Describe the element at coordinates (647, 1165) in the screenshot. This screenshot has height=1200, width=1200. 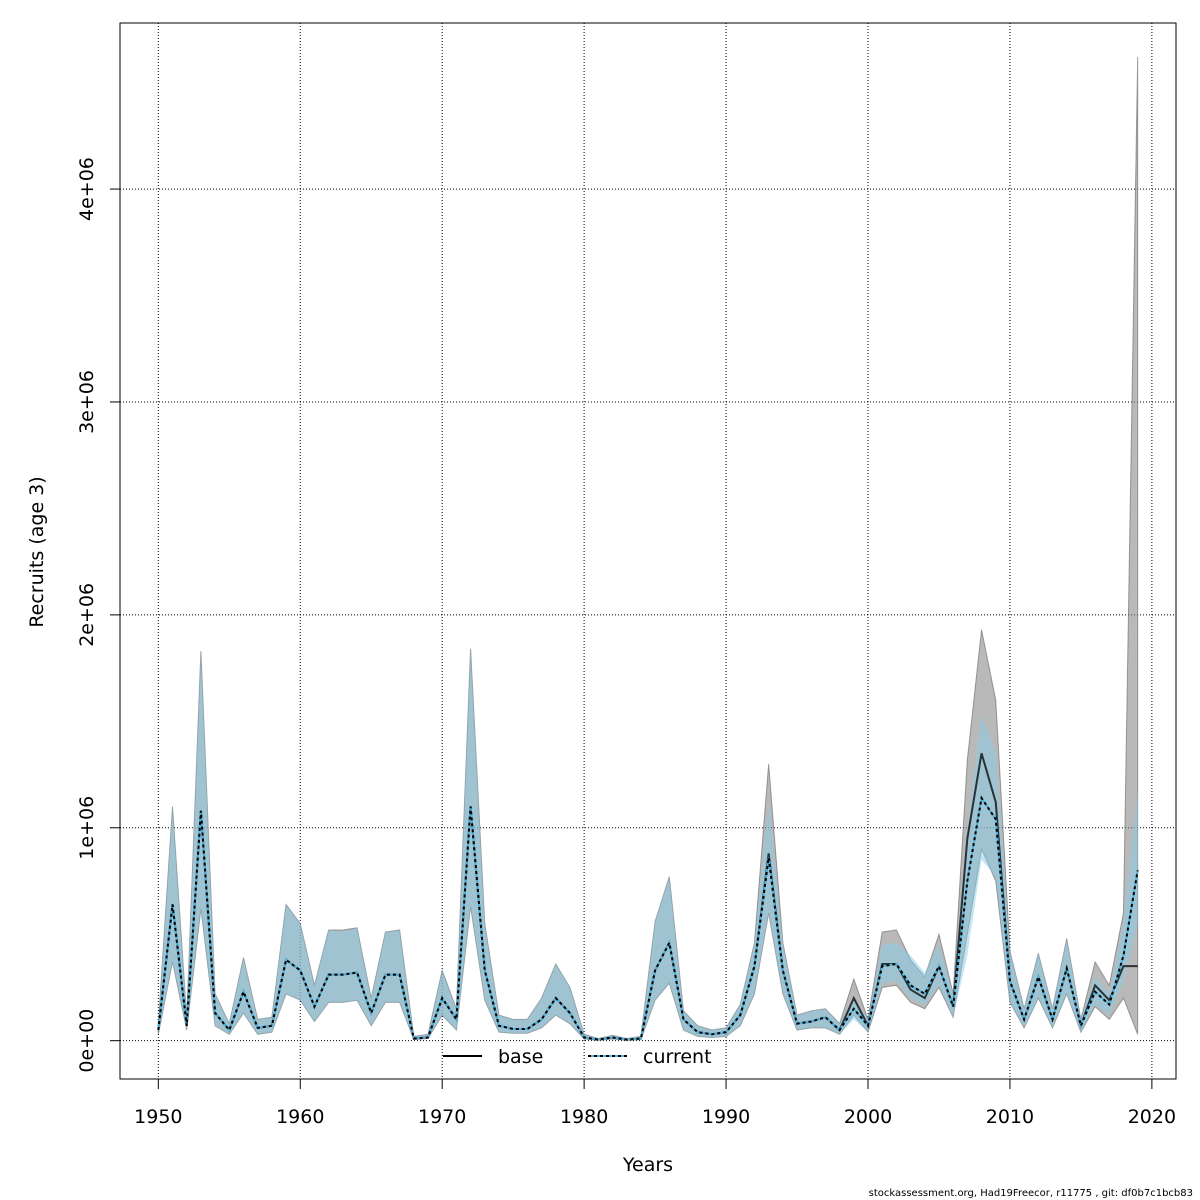
I see `x-axis-title: Years` at that location.